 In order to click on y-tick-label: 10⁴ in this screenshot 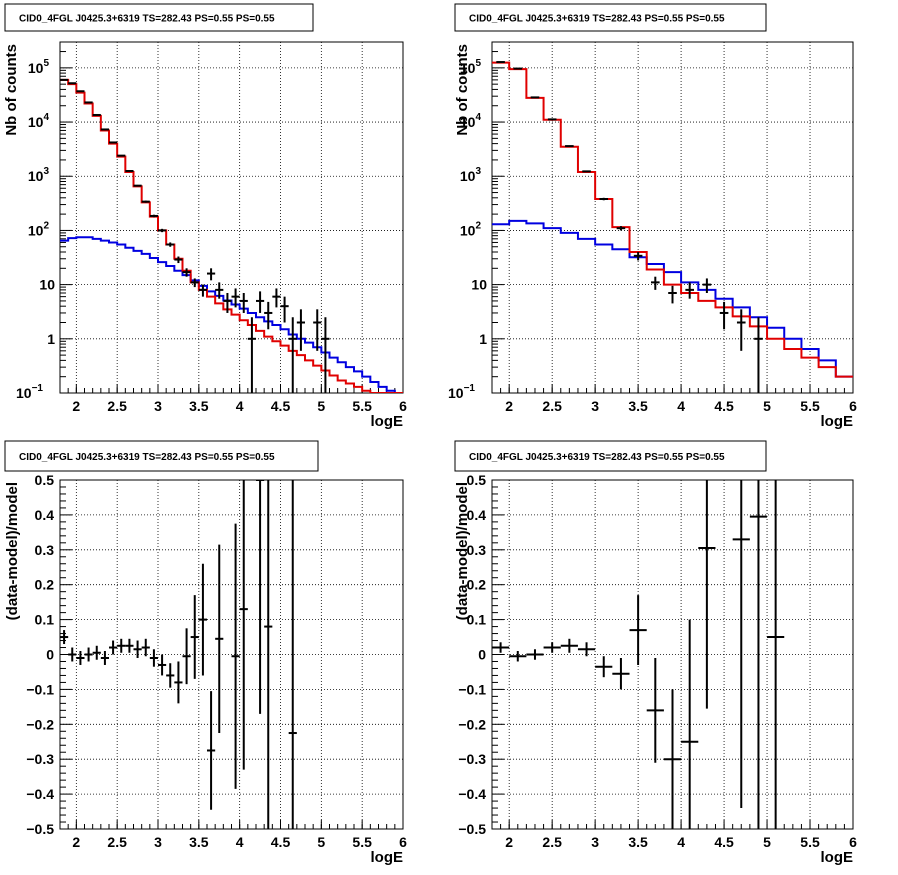, I will do `click(471, 121)`.